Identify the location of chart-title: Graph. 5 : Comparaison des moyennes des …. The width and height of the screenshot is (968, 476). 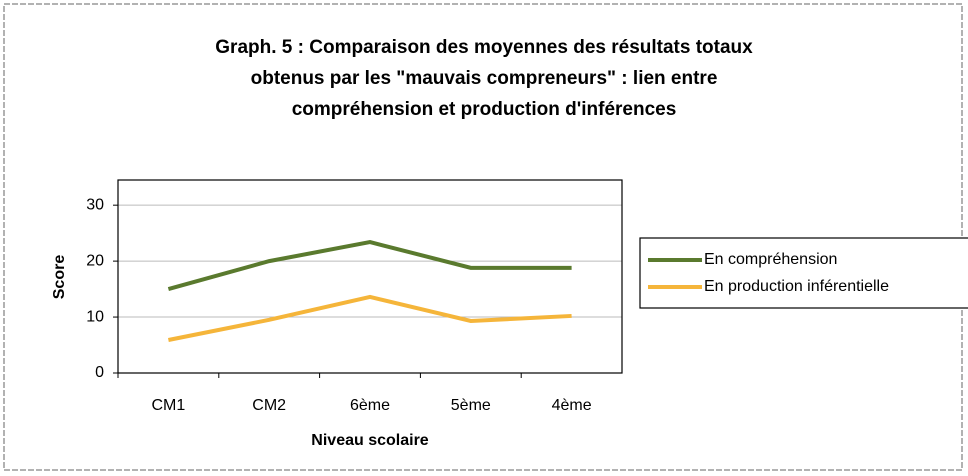
(484, 47).